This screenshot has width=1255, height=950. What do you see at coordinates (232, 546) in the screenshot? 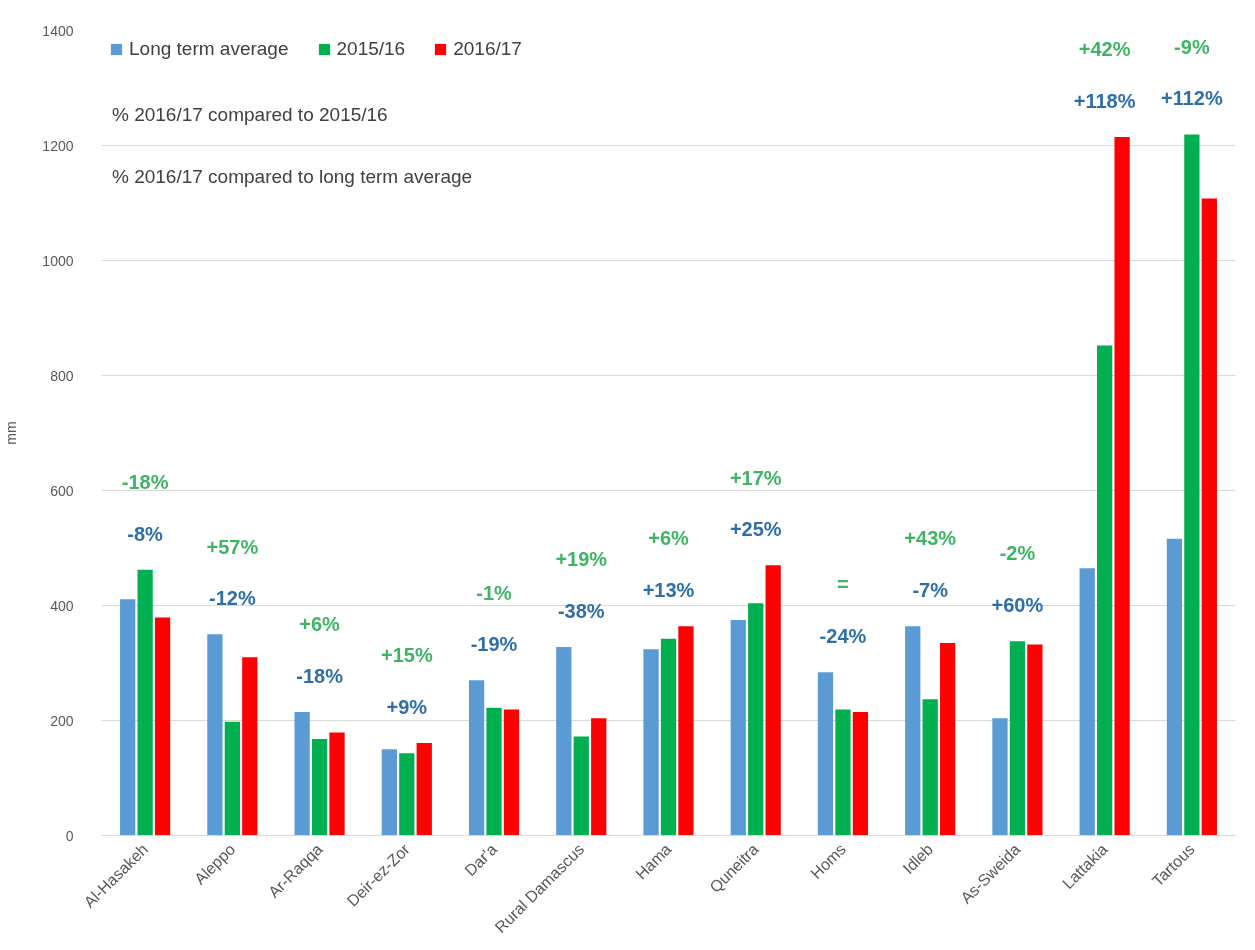
I see `annotation: +57%` at bounding box center [232, 546].